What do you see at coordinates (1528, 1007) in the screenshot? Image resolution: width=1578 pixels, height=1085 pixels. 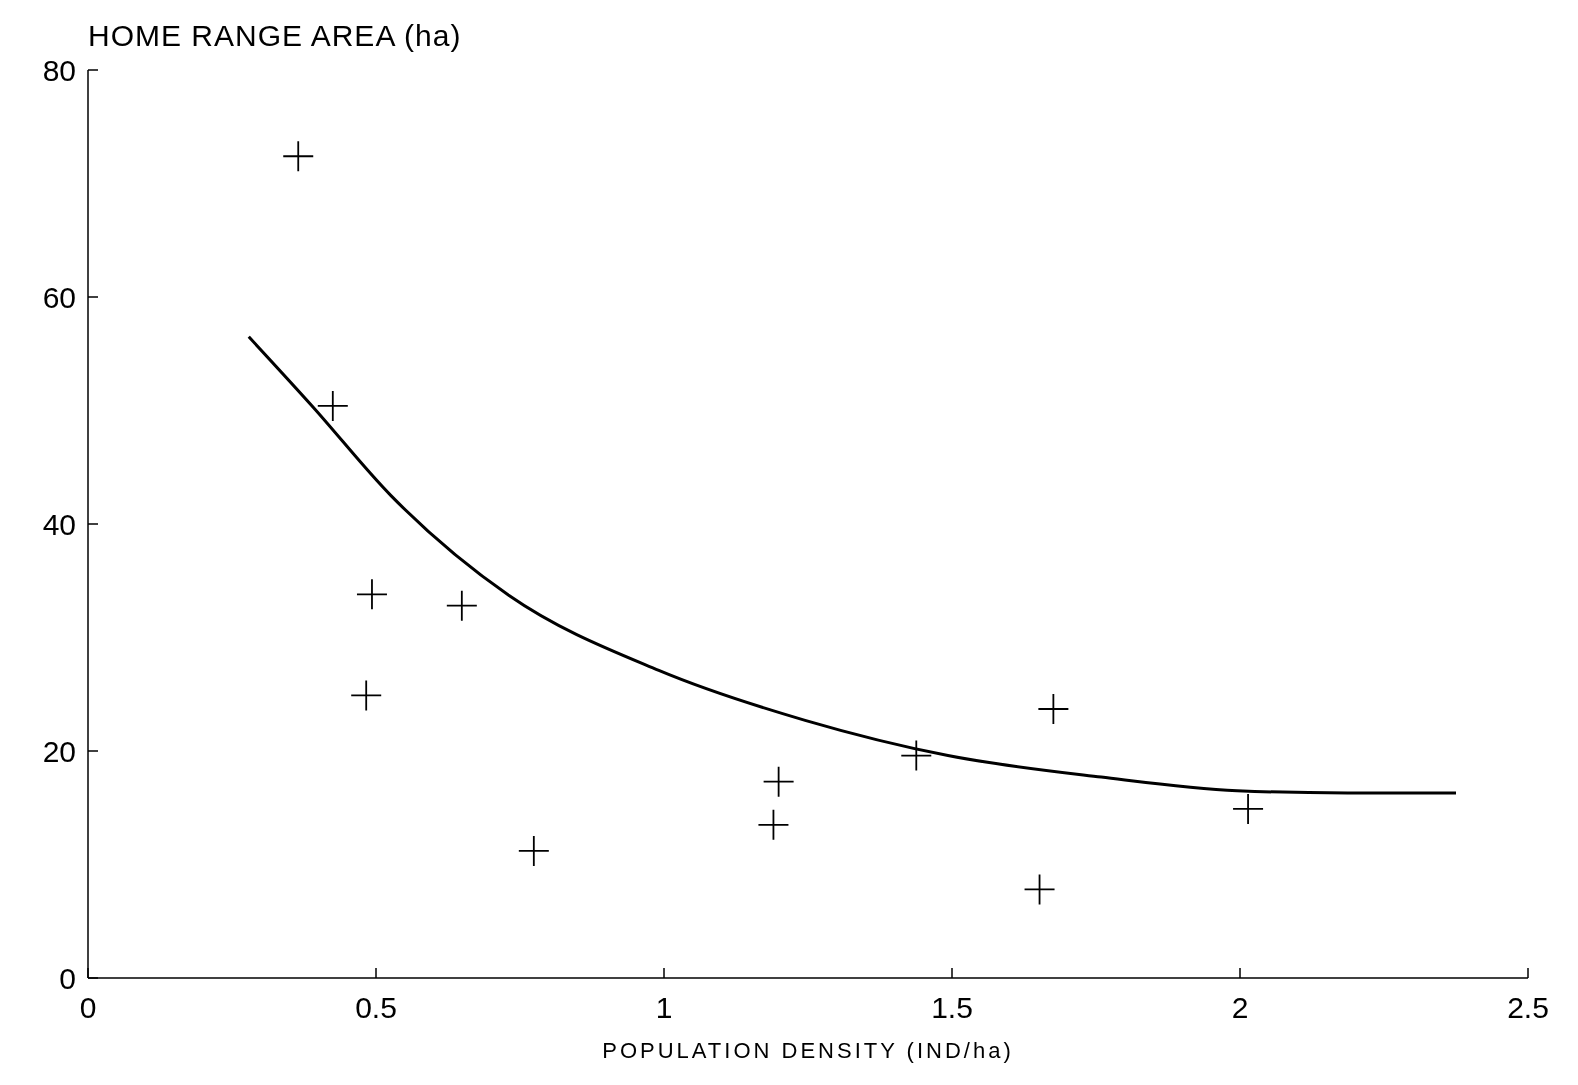 I see `x-tick-label: 2.5` at bounding box center [1528, 1007].